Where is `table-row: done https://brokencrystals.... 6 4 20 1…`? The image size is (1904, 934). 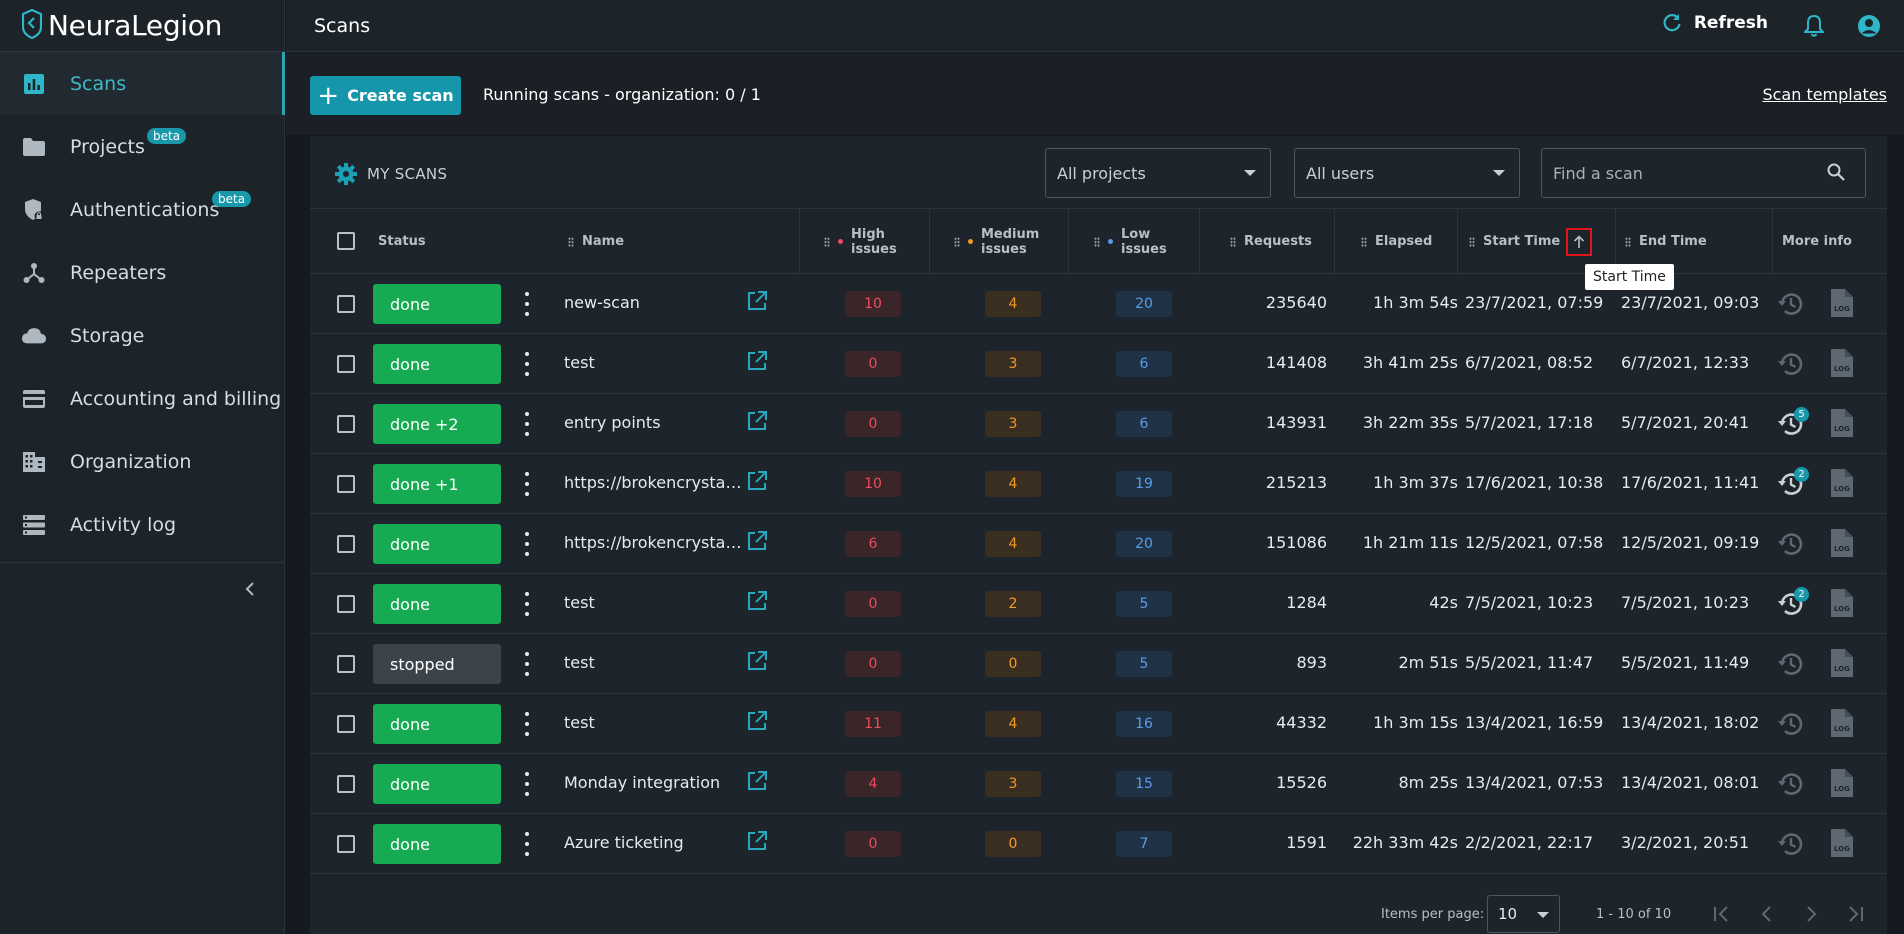
table-row: done https://brokencrystals.... 6 4 20 1… is located at coordinates (1098, 544).